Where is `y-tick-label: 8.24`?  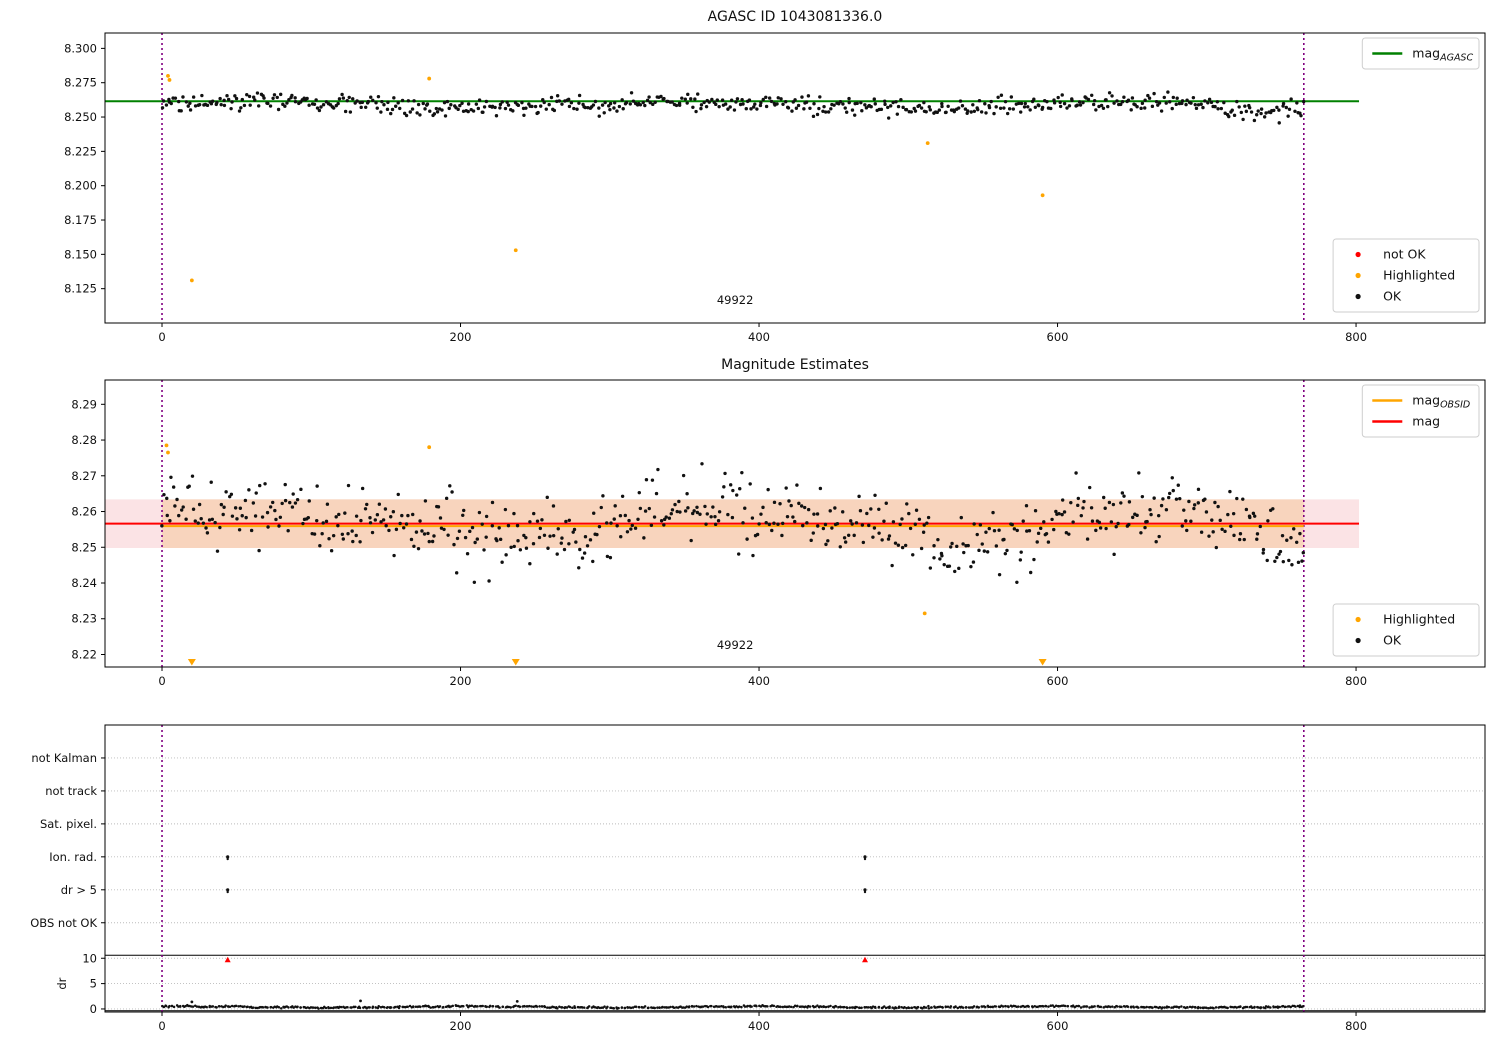
y-tick-label: 8.24 is located at coordinates (84, 583).